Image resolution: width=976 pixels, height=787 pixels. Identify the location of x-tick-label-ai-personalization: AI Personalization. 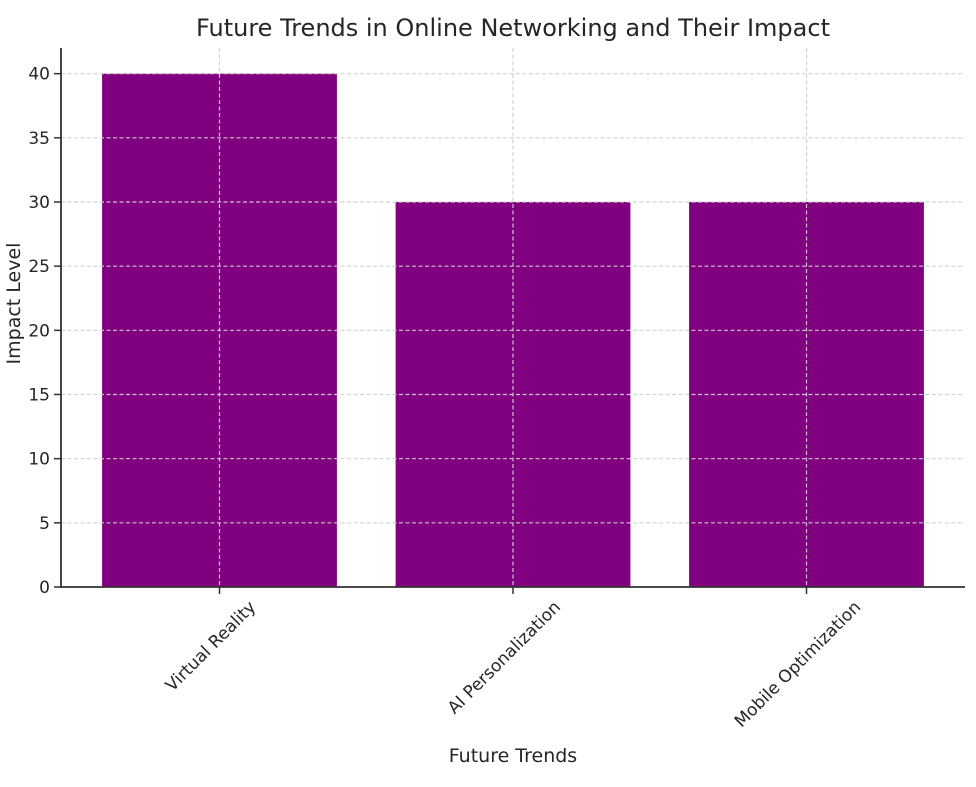
(504, 657).